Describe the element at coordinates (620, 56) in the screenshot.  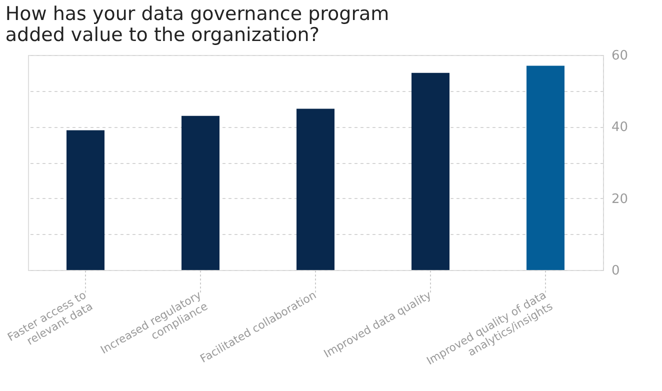
I see `y-tick-label: 60` at that location.